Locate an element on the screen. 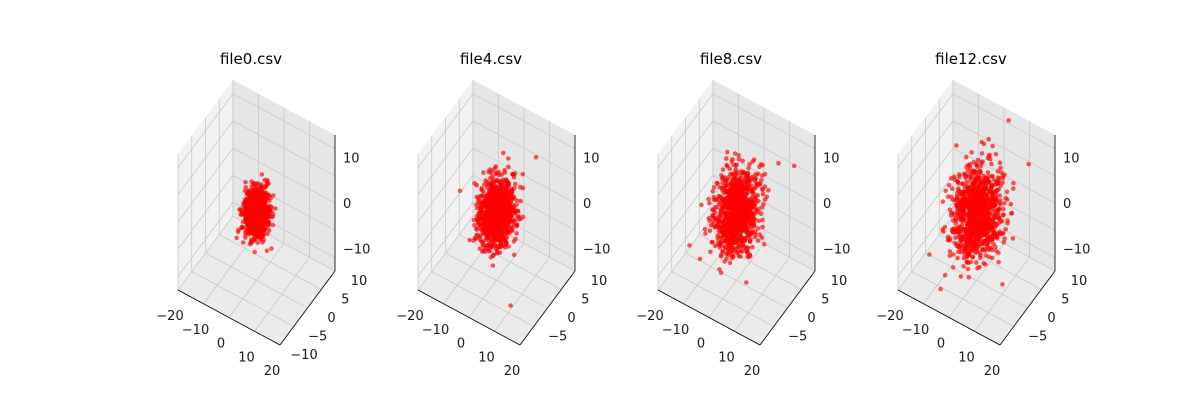 The height and width of the screenshot is (400, 1200). x-tick-label: −20 is located at coordinates (409, 316).